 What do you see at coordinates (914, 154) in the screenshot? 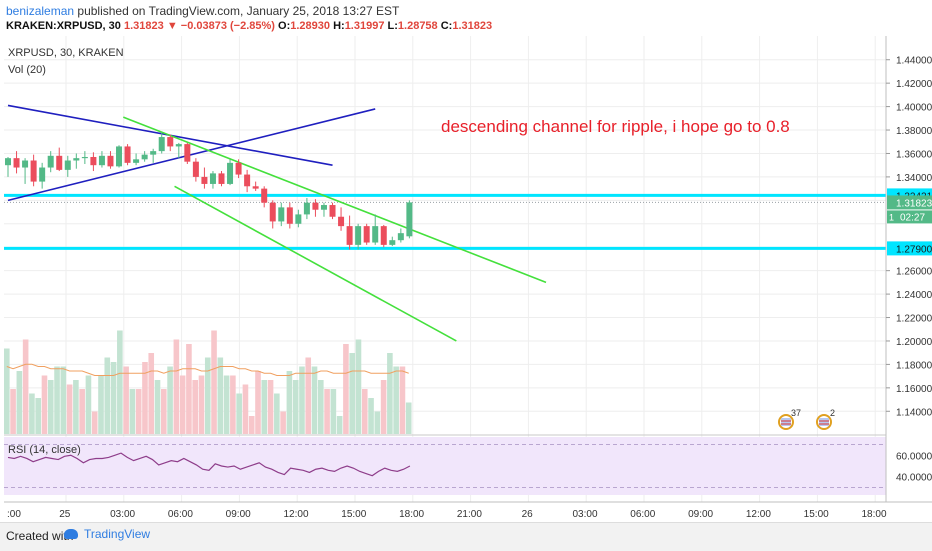
I see `price-tick-label: 1.36000` at bounding box center [914, 154].